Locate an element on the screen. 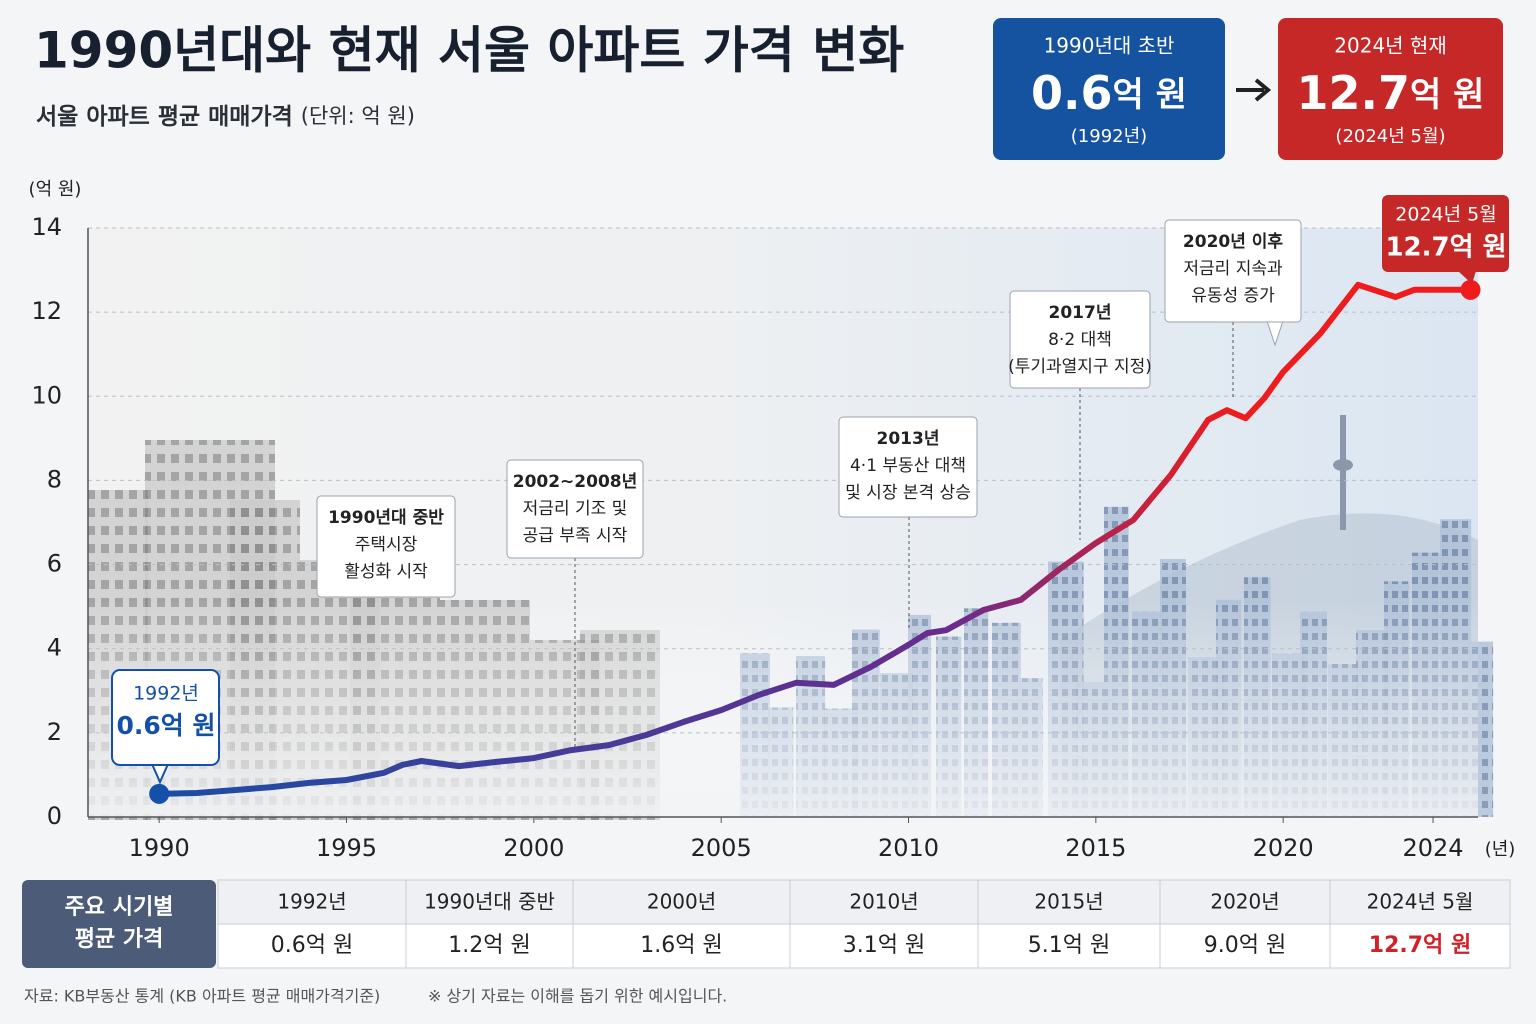 Image resolution: width=1536 pixels, height=1024 pixels. table-header: 주요 시기별 is located at coordinates (119, 907).